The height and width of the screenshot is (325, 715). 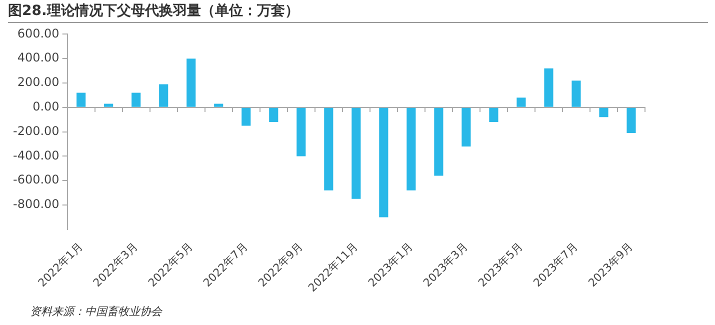 What do you see at coordinates (38, 57) in the screenshot?
I see `y-tick-label: 400.00` at bounding box center [38, 57].